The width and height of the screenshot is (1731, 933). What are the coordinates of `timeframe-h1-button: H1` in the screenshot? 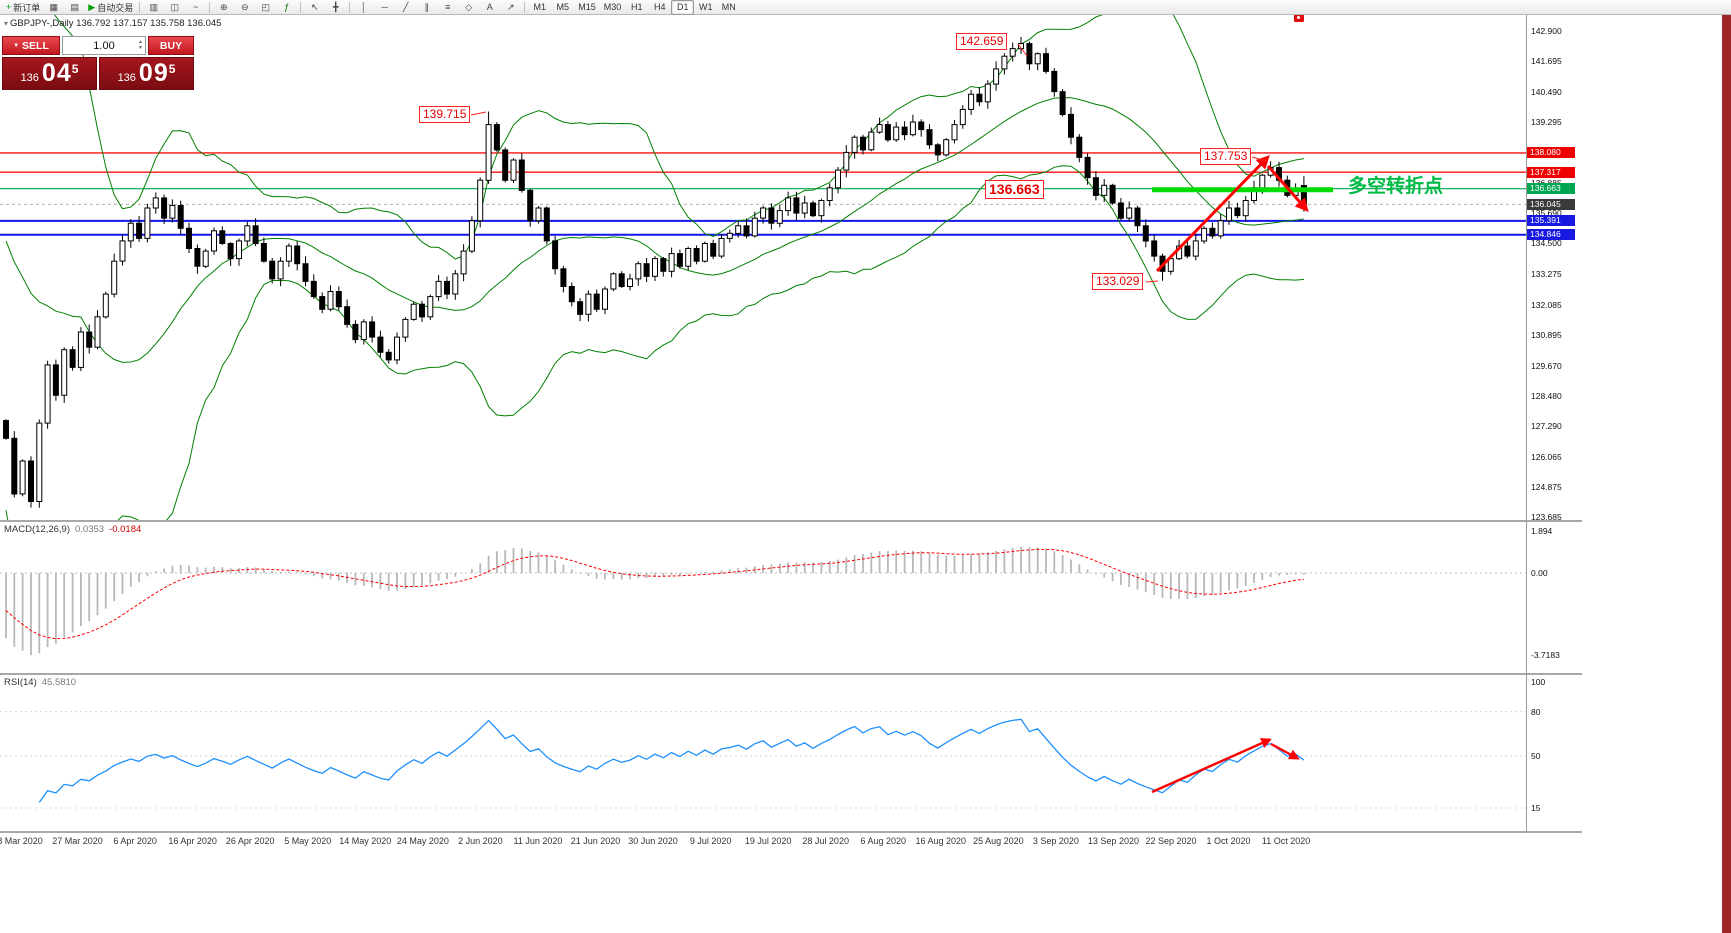 It's located at (636, 7).